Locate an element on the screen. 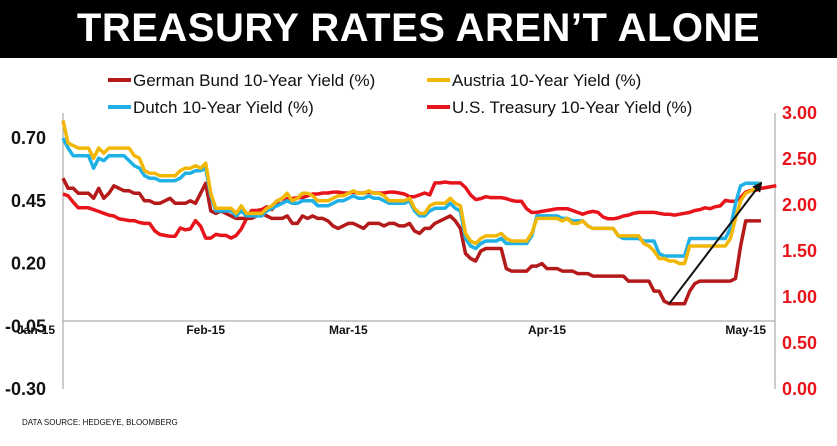  x-tick-label: Jan-15 is located at coordinates (36, 330).